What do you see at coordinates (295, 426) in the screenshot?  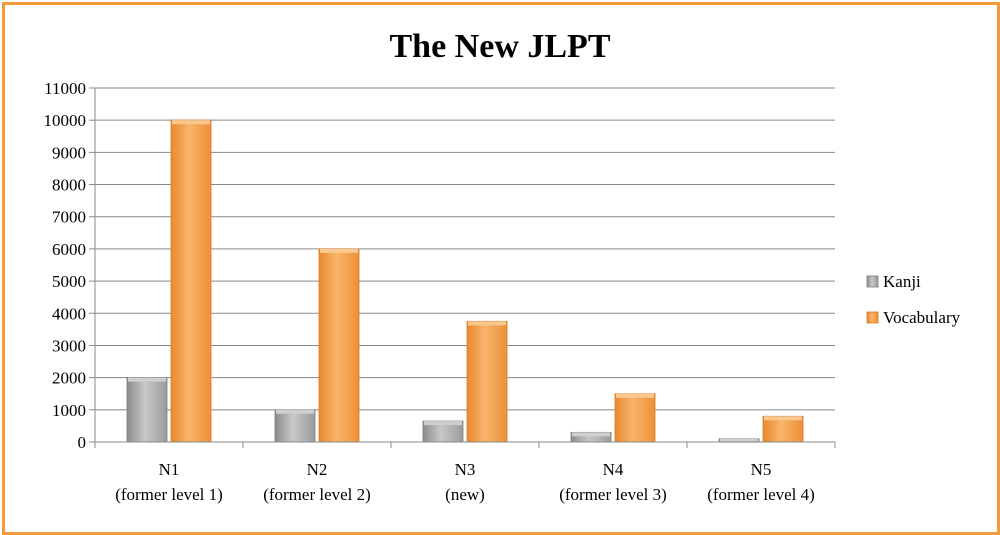 I see `bar-kanji-n2` at bounding box center [295, 426].